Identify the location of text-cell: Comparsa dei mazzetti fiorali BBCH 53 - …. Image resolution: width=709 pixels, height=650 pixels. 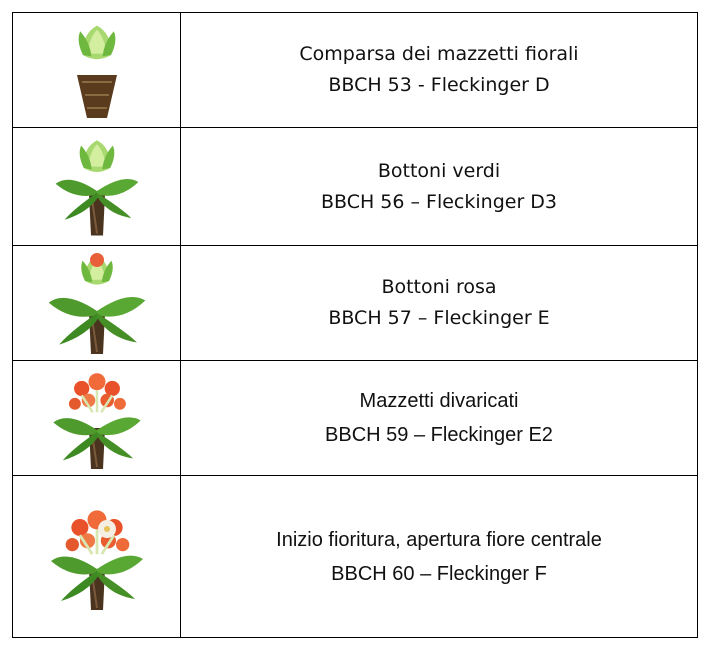
(439, 70).